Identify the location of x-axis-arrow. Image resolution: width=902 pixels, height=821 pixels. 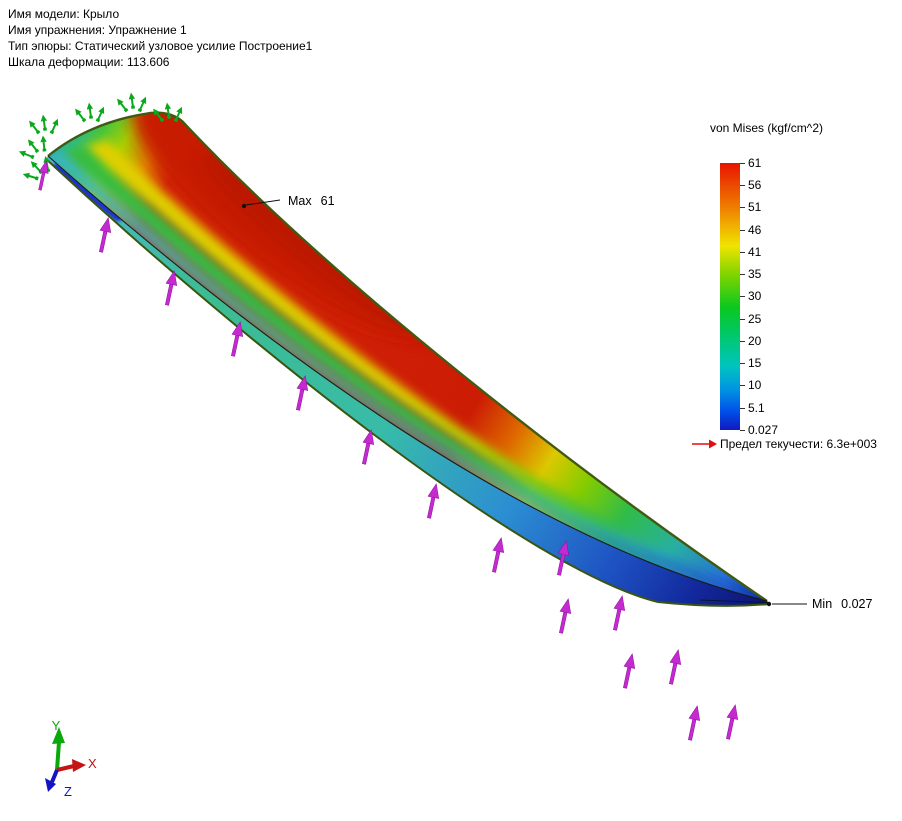
(65, 768).